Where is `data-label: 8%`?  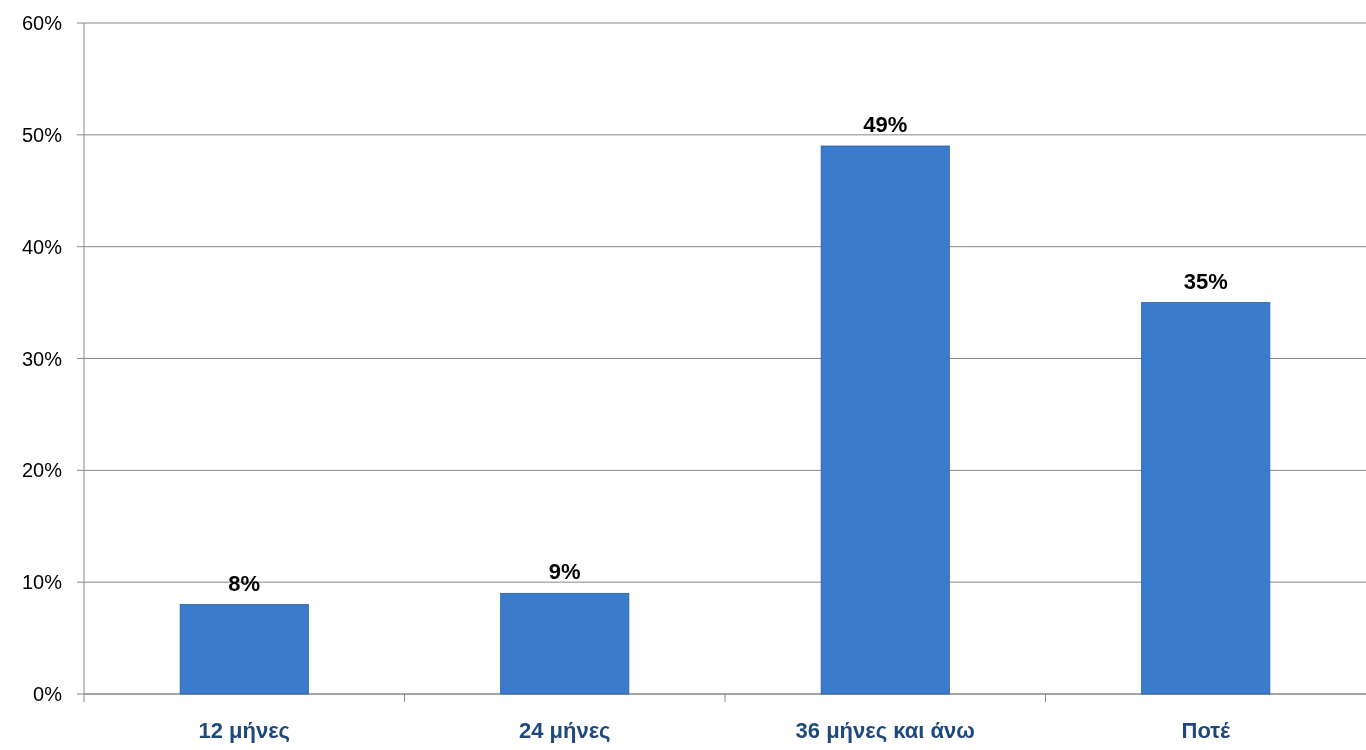
data-label: 8% is located at coordinates (244, 583).